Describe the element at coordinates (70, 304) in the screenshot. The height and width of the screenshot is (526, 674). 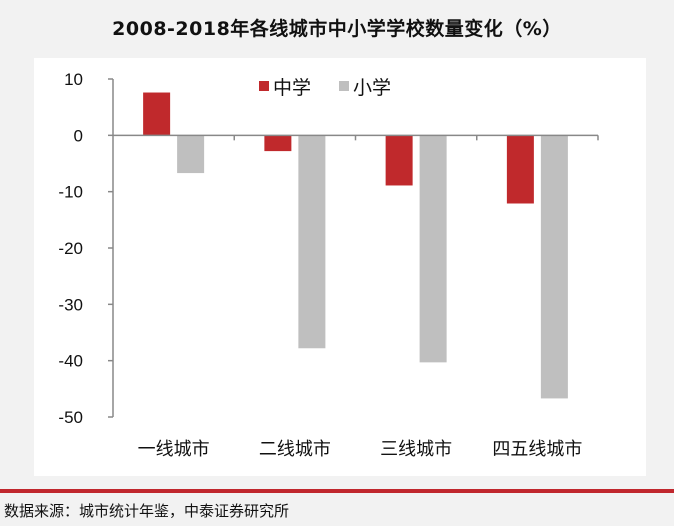
I see `y-tick-label: -30` at that location.